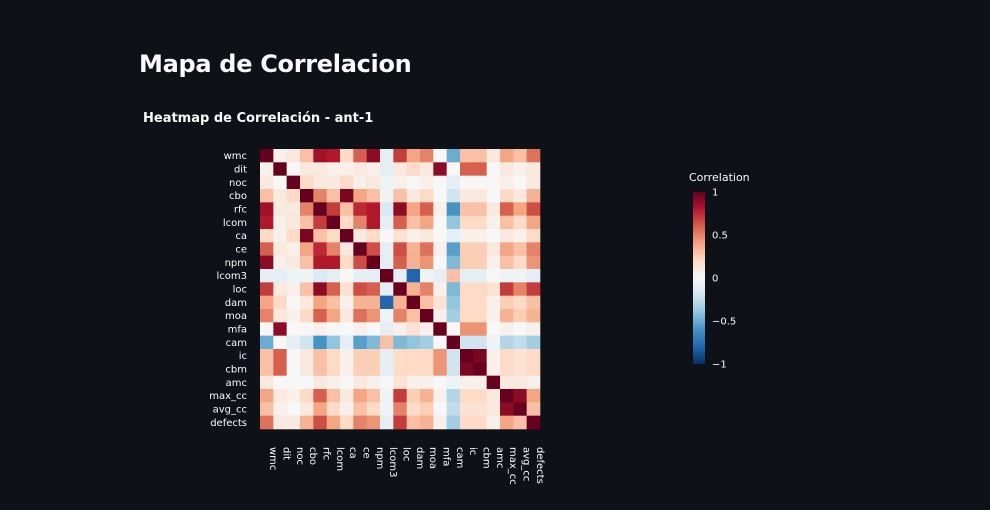 The image size is (990, 510). What do you see at coordinates (267, 302) in the screenshot?
I see `heatmap-cell-dam-wmc` at bounding box center [267, 302].